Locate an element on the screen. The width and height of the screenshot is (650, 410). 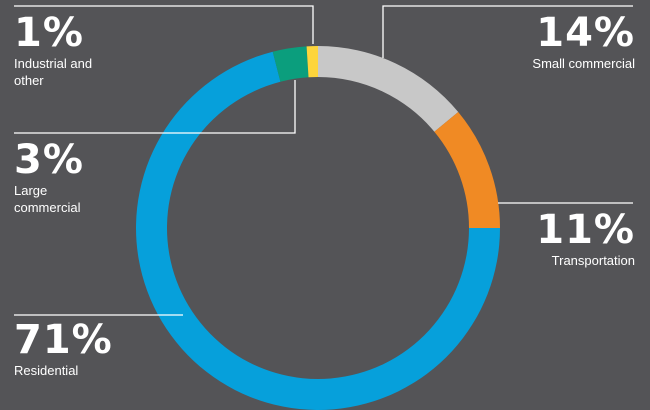
leader-line-industrial is located at coordinates (164, 24).